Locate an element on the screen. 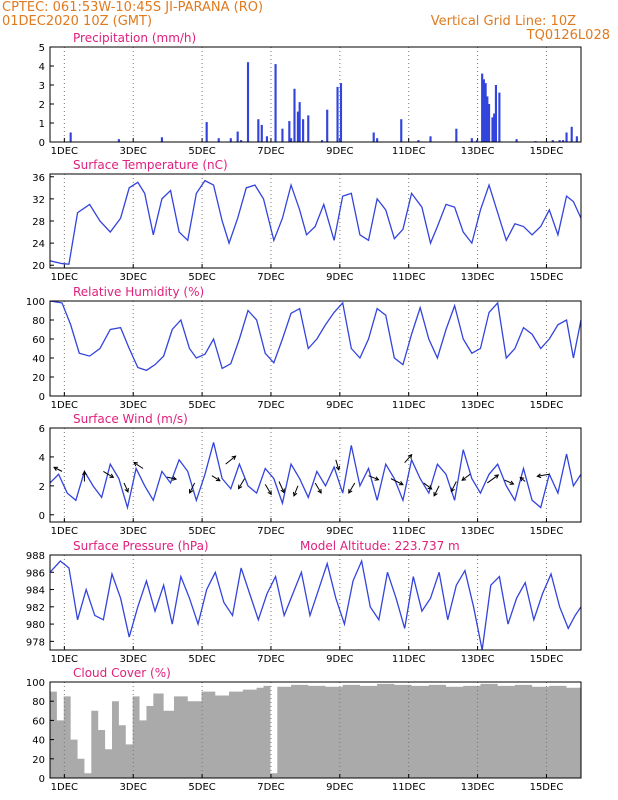 The width and height of the screenshot is (618, 800). panel-title: Precipitation (mm/h) is located at coordinates (134, 38).